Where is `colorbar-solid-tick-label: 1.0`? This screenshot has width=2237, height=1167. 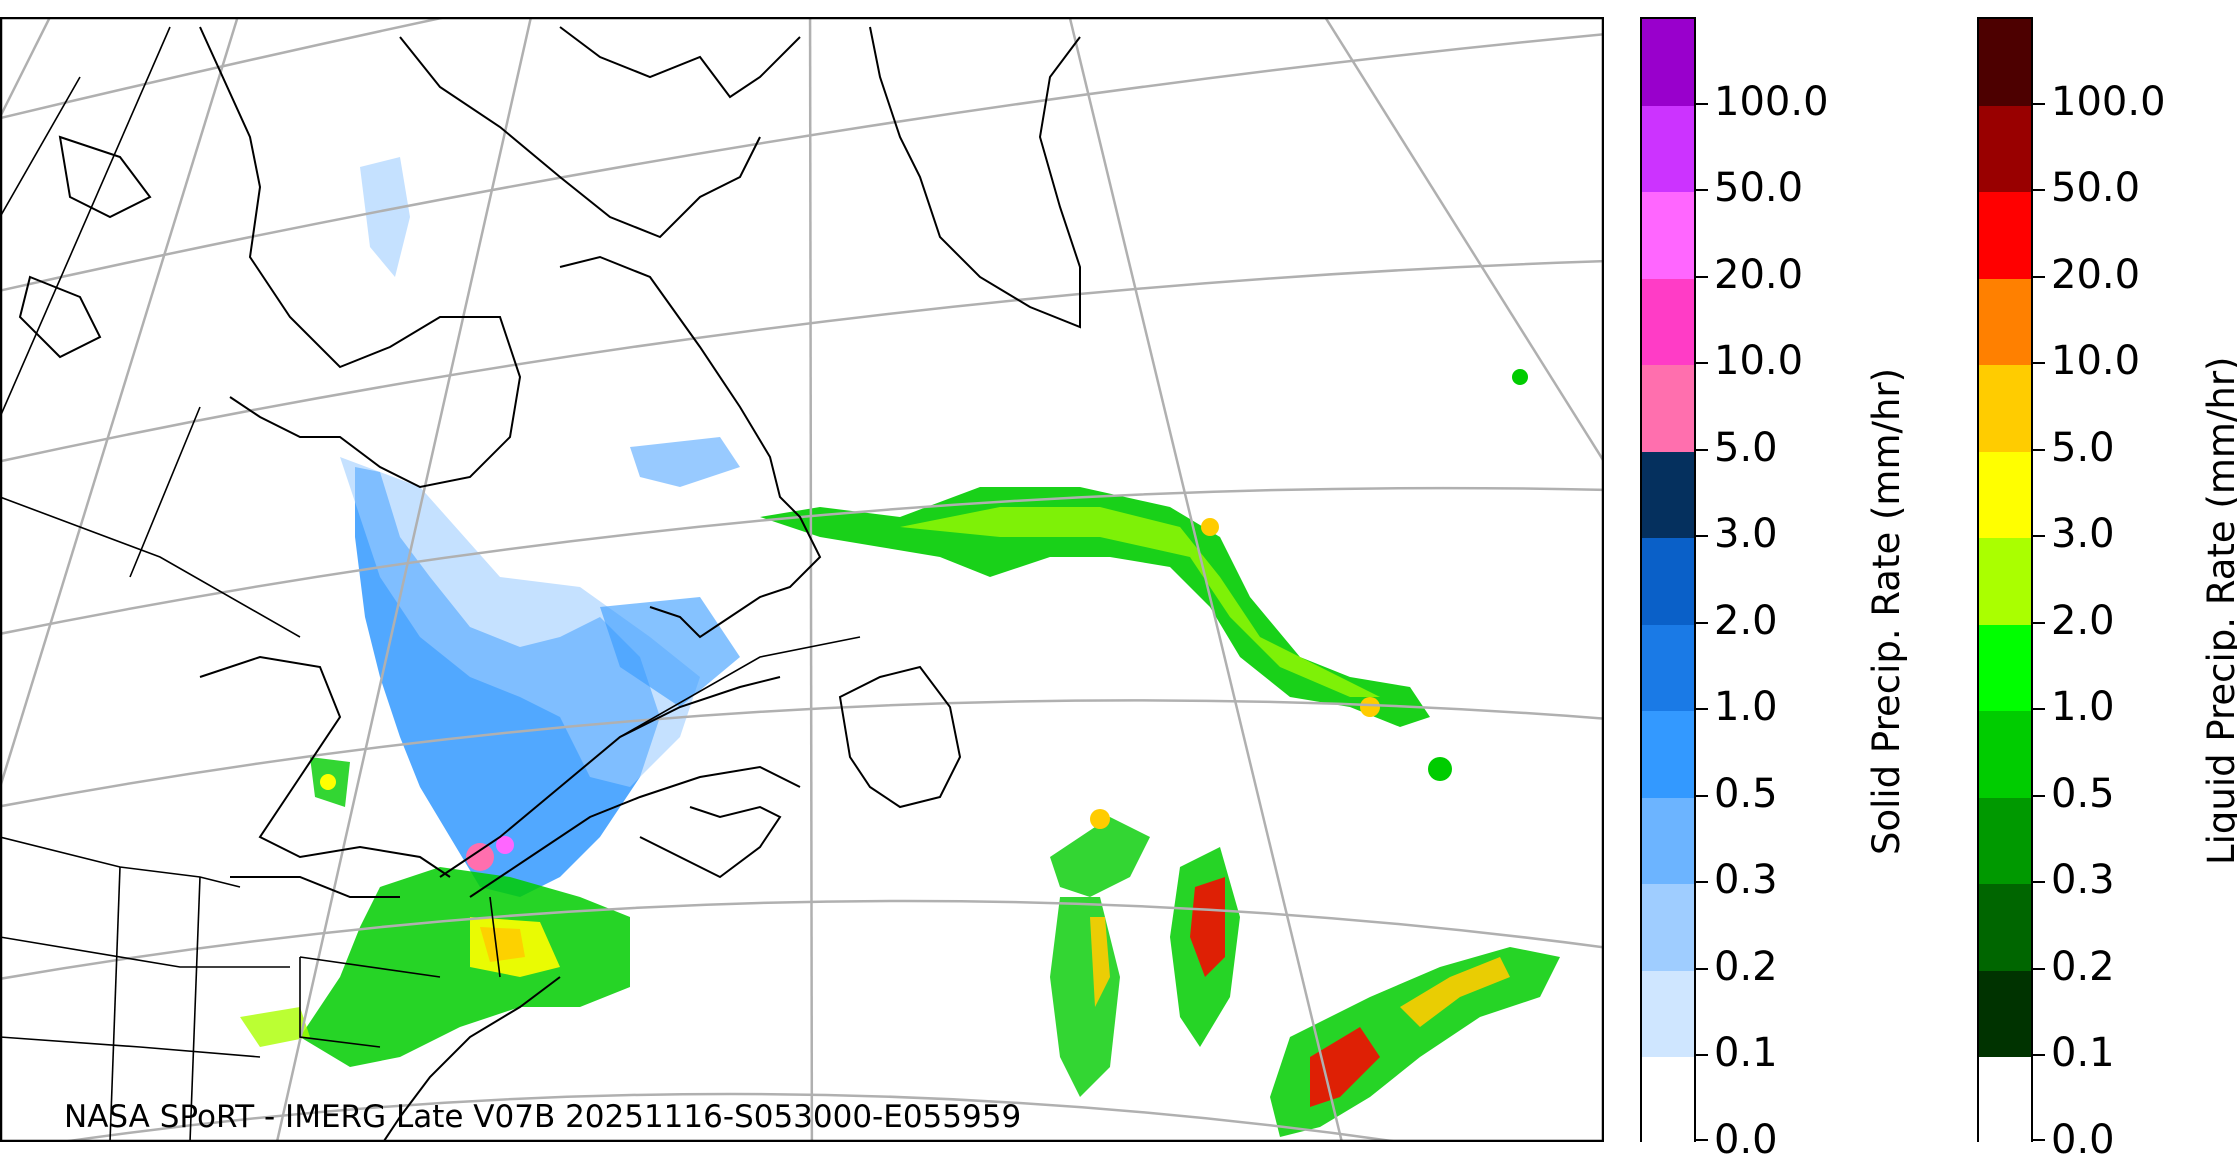 colorbar-solid-tick-label: 1.0 is located at coordinates (1746, 707).